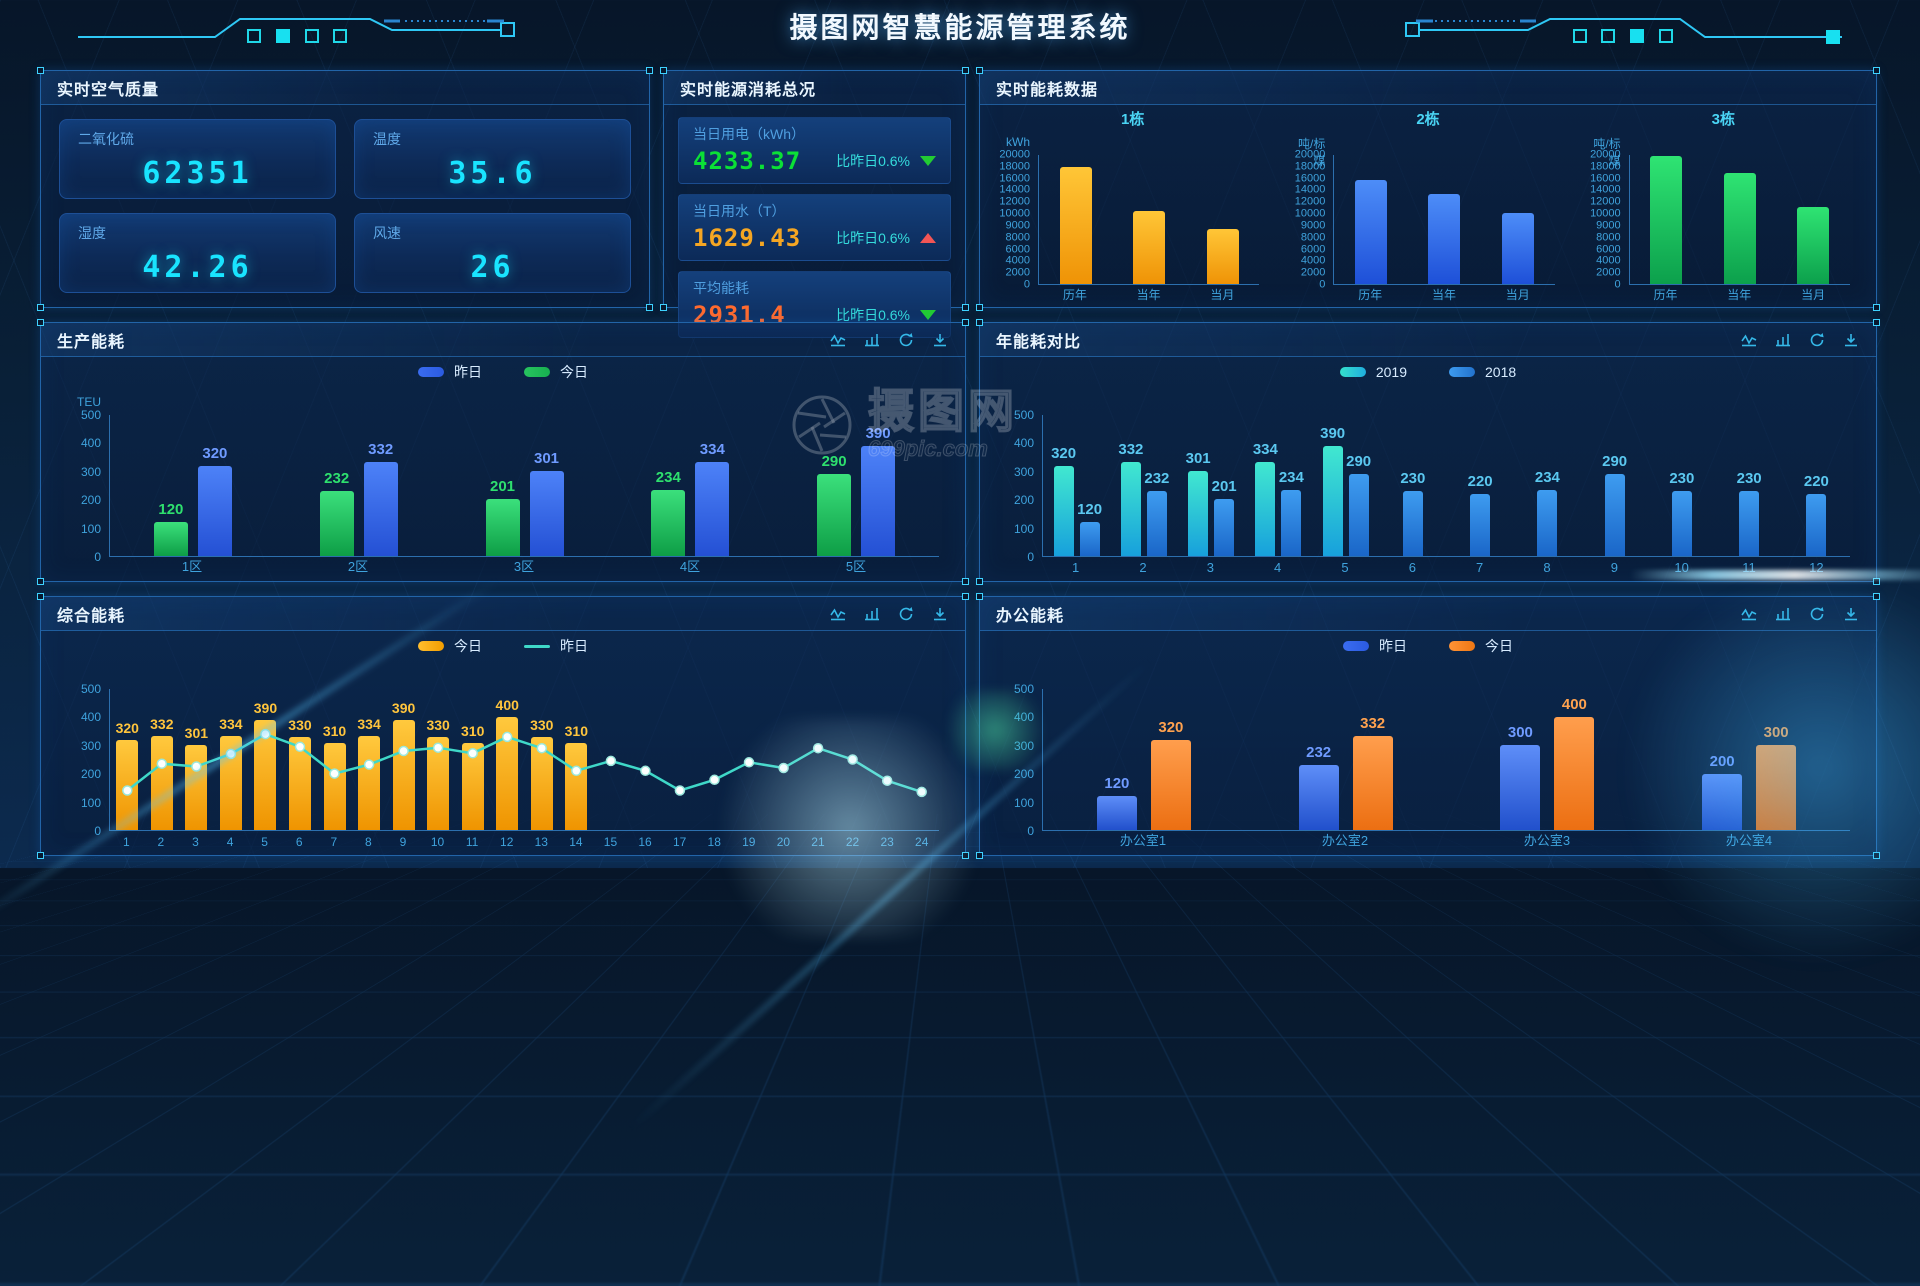  Describe the element at coordinates (473, 730) in the screenshot. I see `bar-value-label: 310` at that location.